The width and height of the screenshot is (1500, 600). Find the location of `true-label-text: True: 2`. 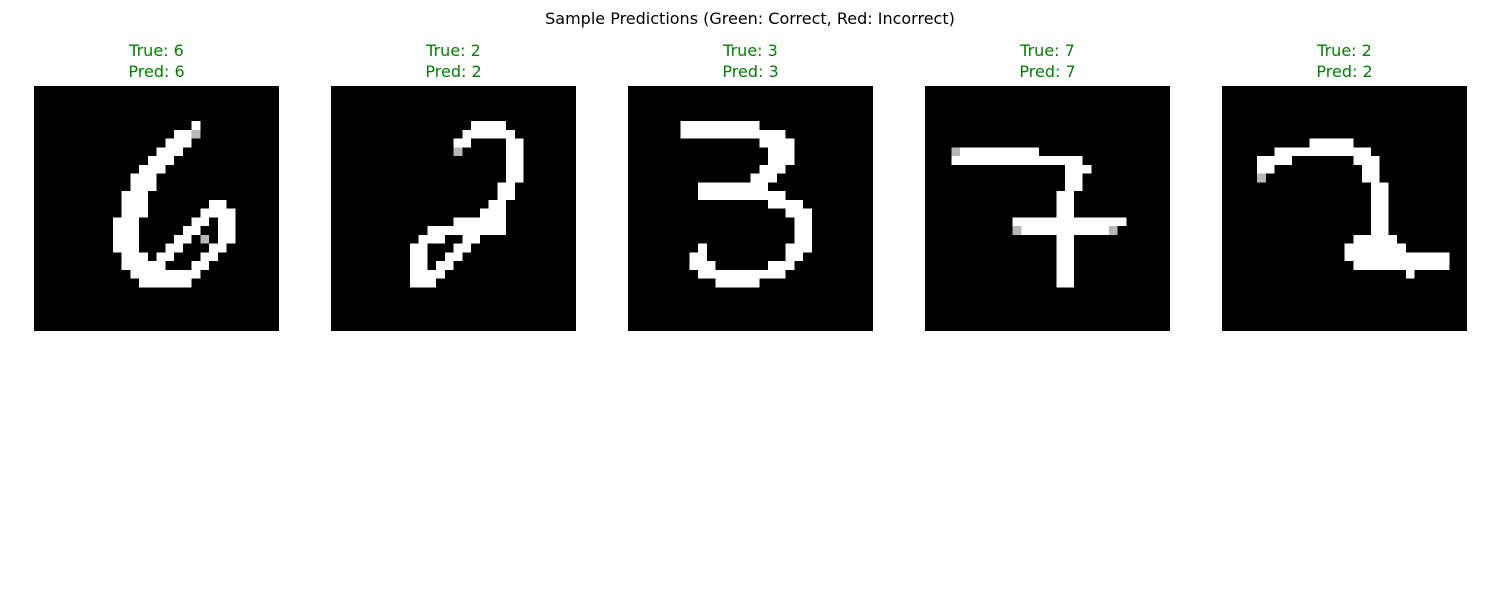

true-label-text: True: 2 is located at coordinates (1344, 50).